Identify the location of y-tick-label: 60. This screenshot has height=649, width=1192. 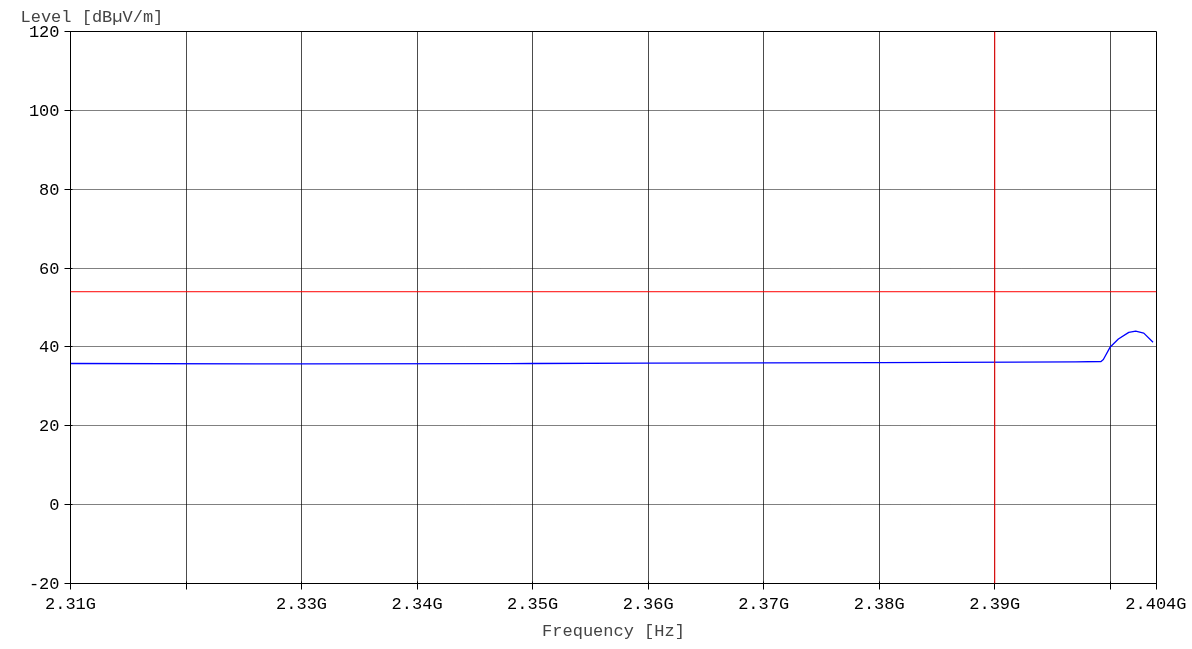
(49, 269).